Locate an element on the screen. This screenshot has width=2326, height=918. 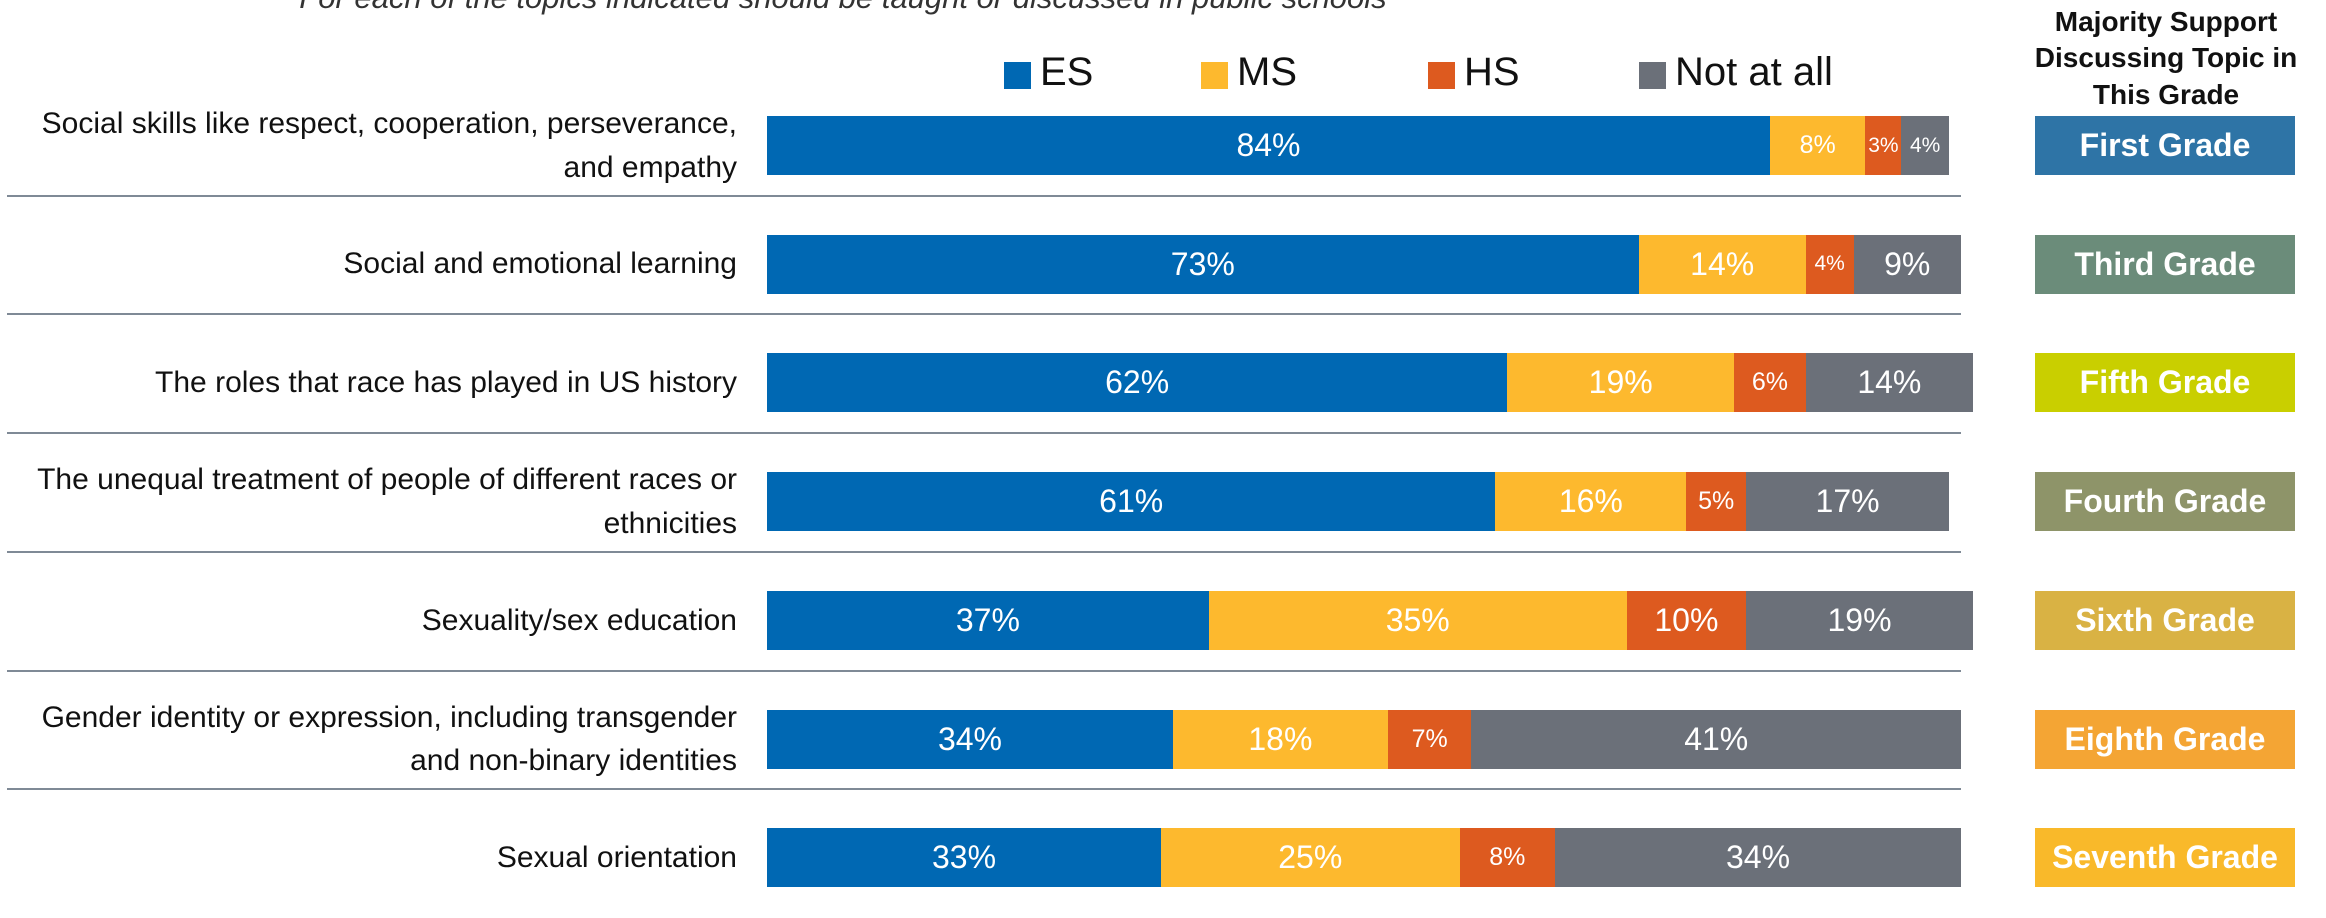
bar-segment: 35% is located at coordinates (1417, 620).